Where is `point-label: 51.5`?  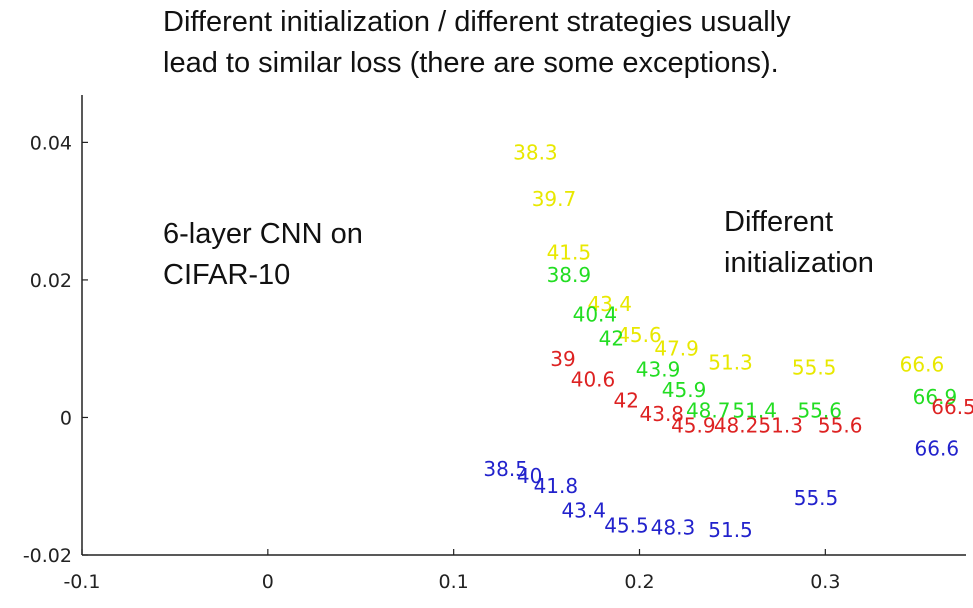
point-label: 51.5 is located at coordinates (730, 530).